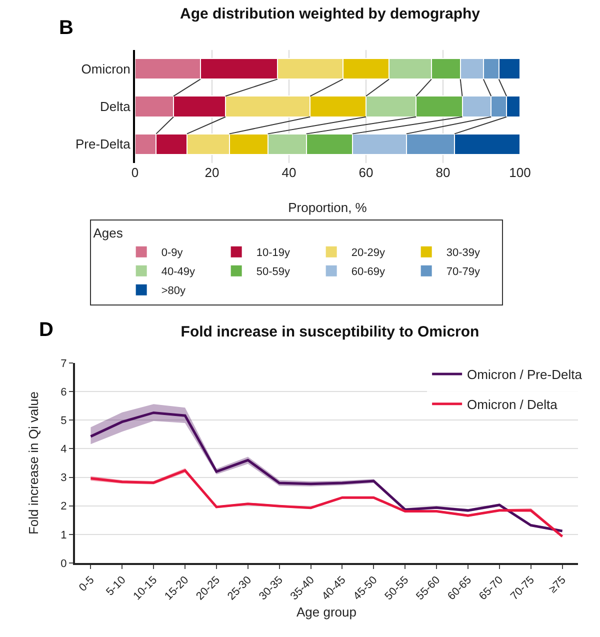  I want to click on legend-label: 30-39y, so click(463, 253).